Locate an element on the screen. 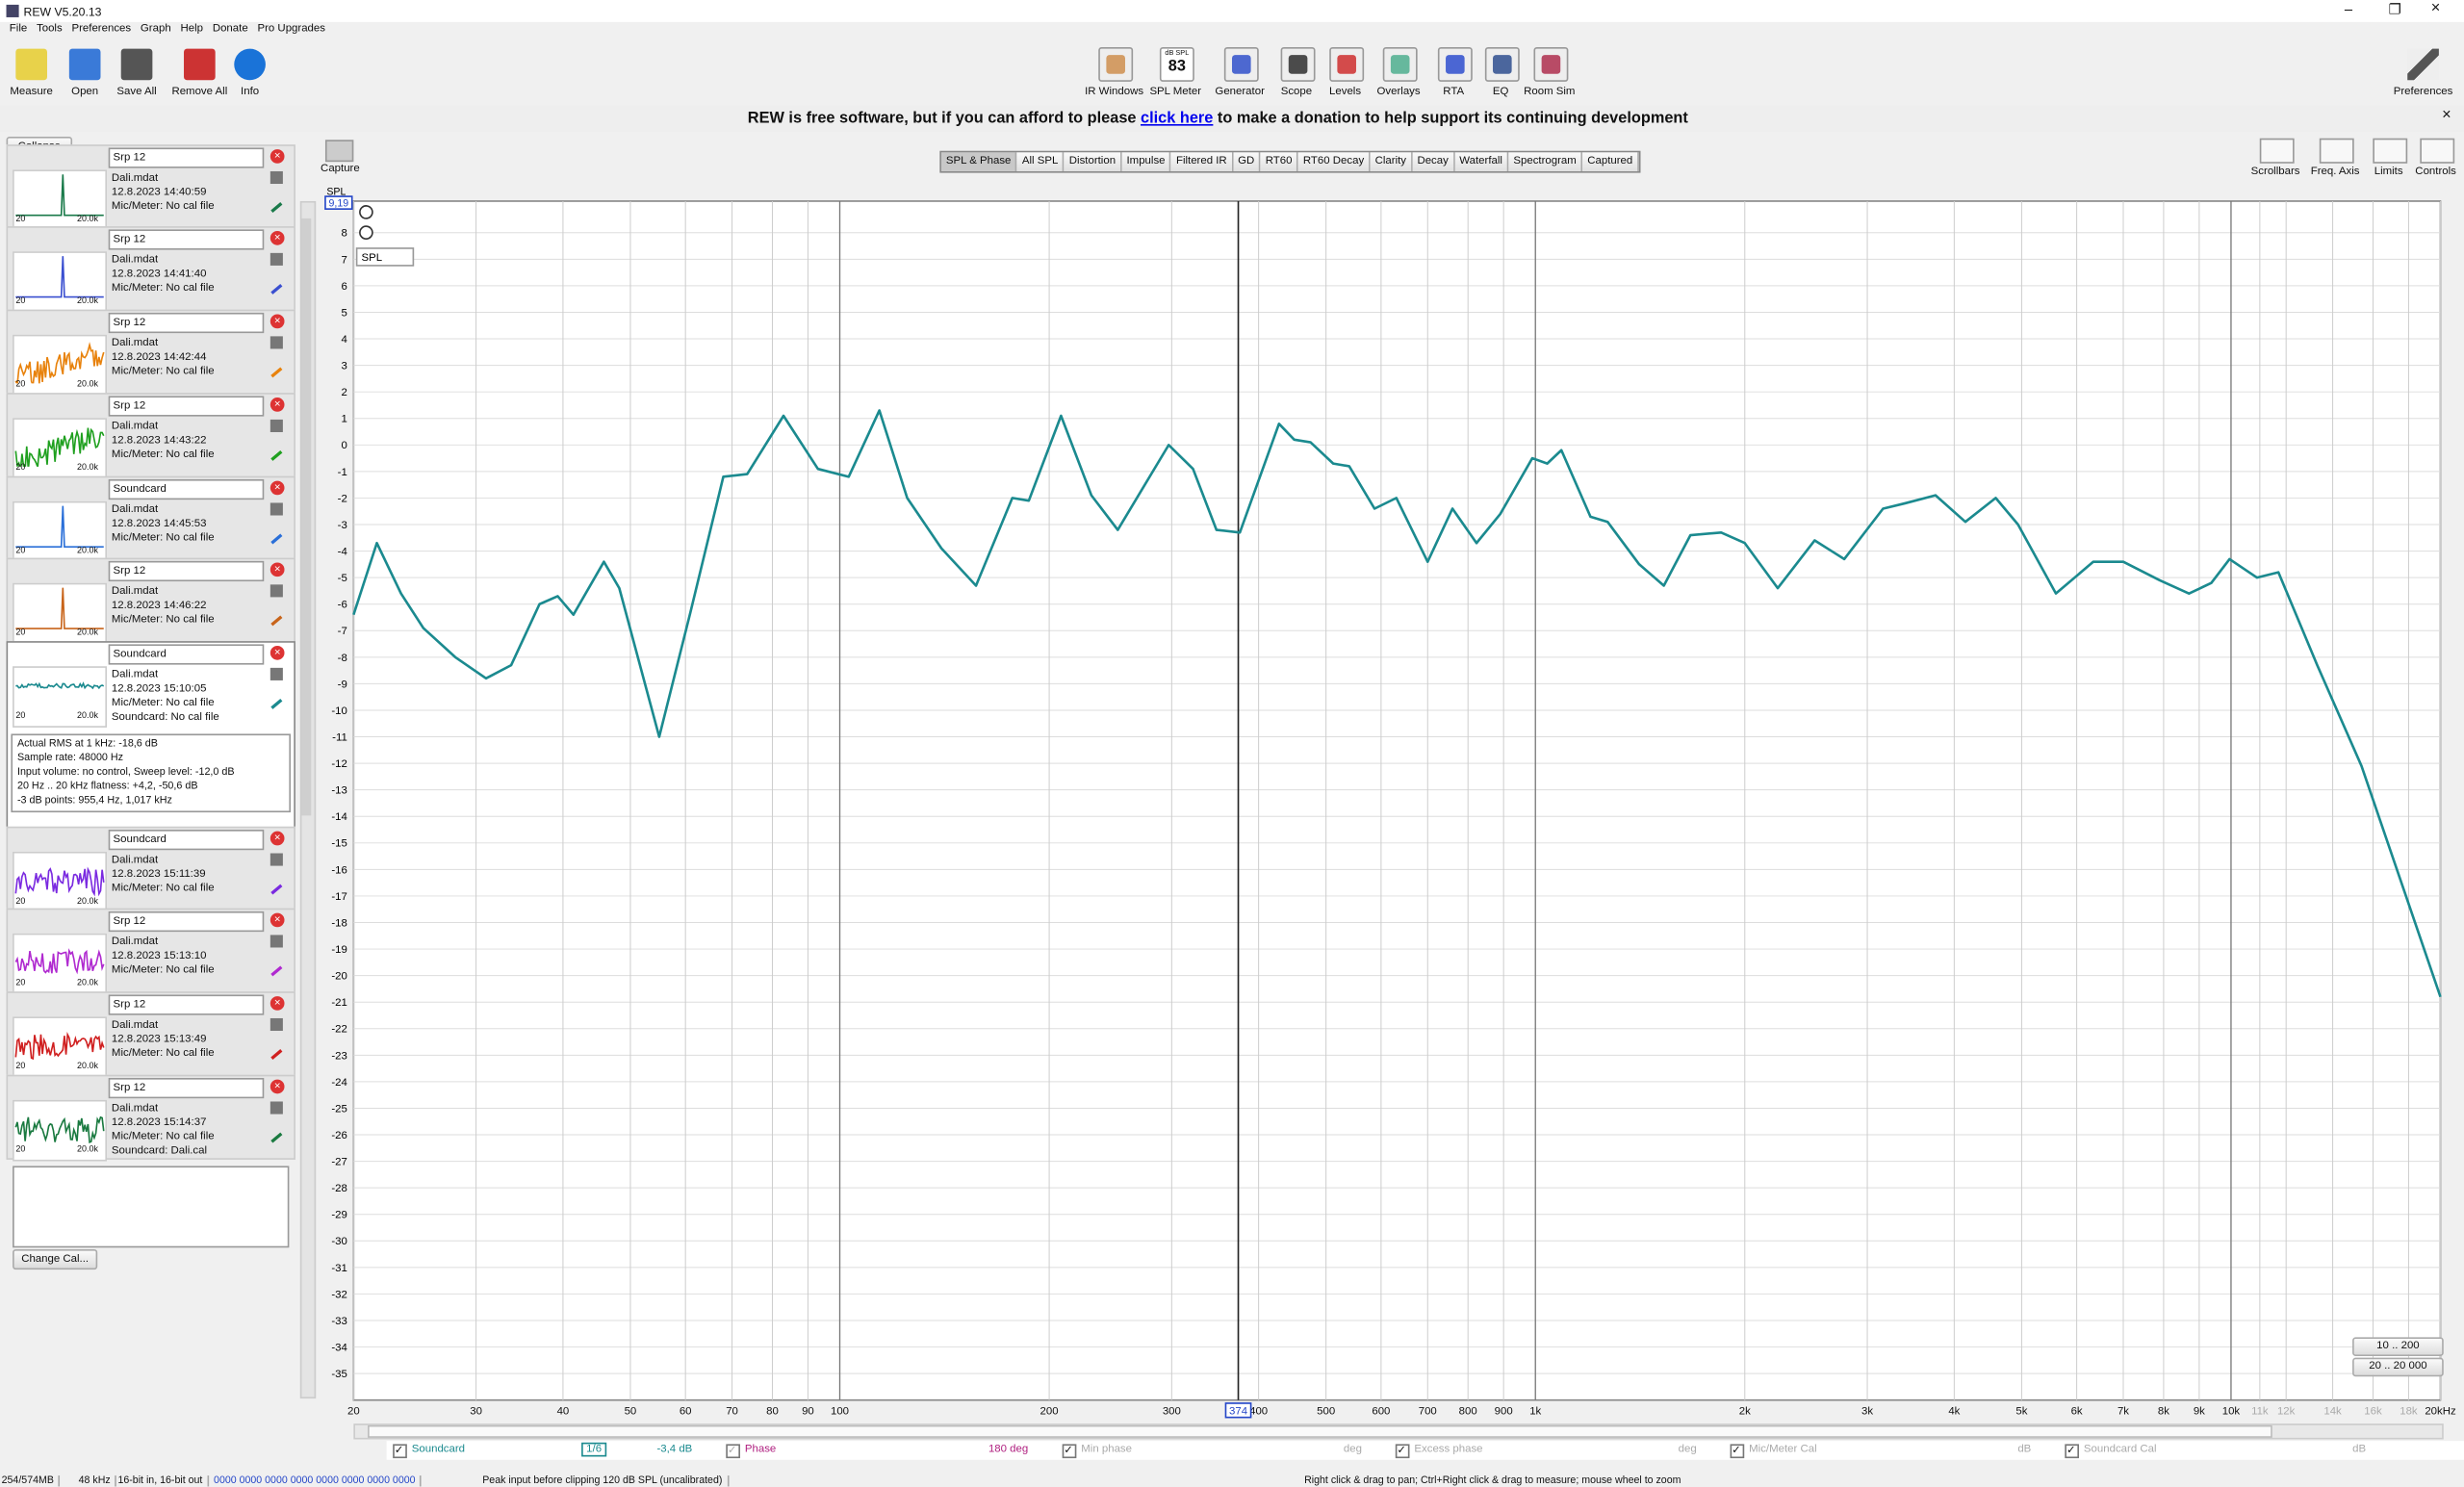 This screenshot has width=2464, height=1487. menu-item: Donate is located at coordinates (230, 29).